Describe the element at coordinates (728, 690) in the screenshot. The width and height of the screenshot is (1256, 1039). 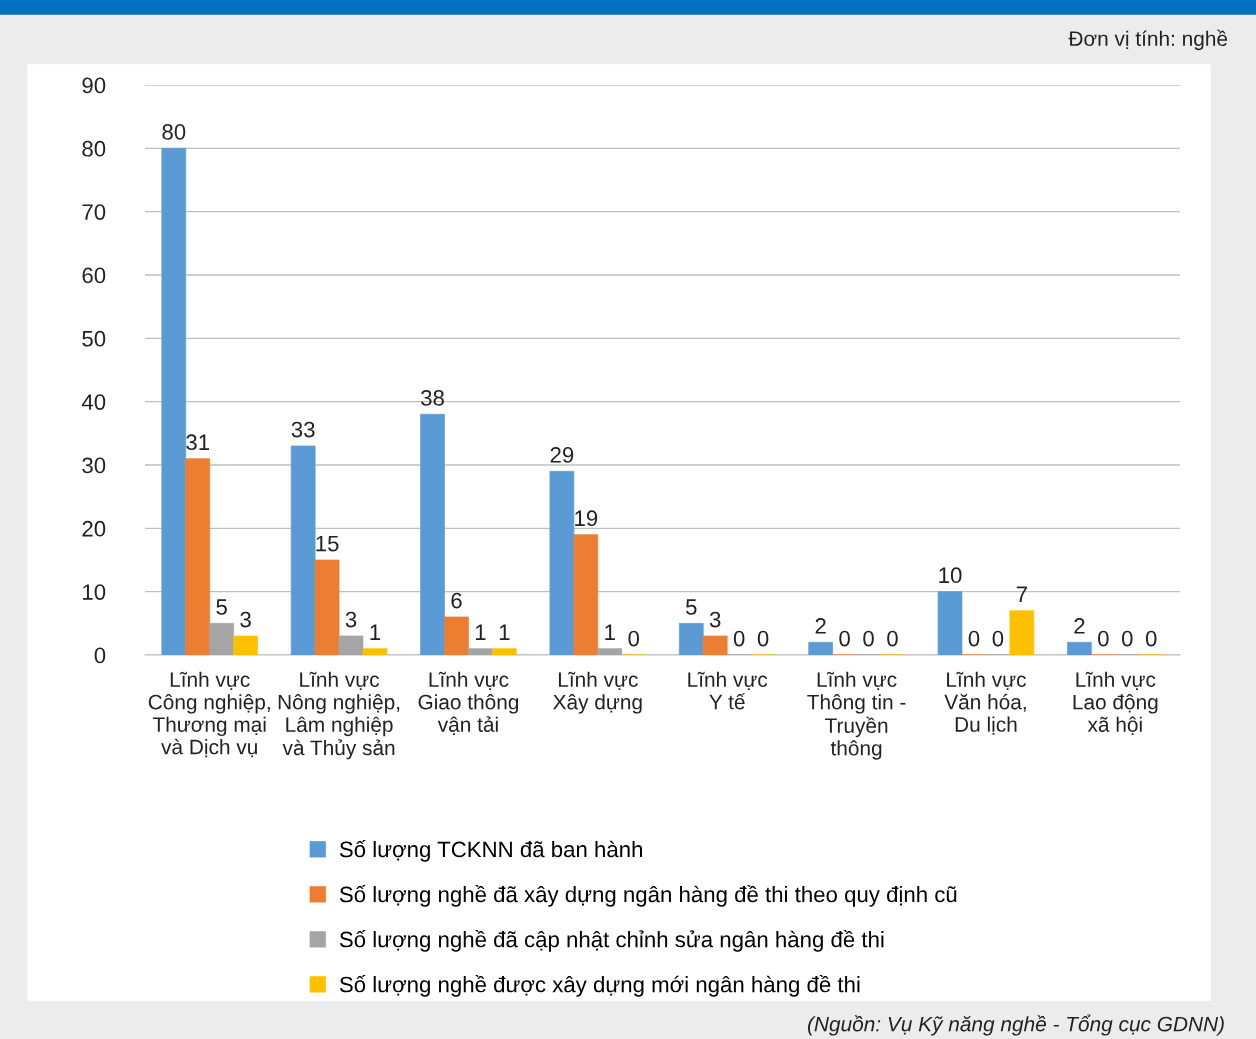
I see `x-tick-label: Lĩnh vực Y tế` at that location.